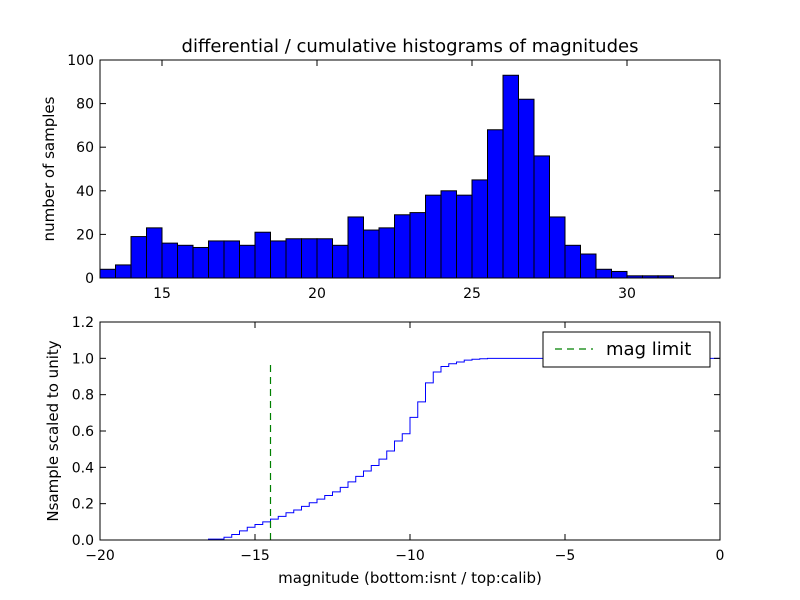 The width and height of the screenshot is (800, 600). I want to click on legend: mag limit, so click(626, 349).